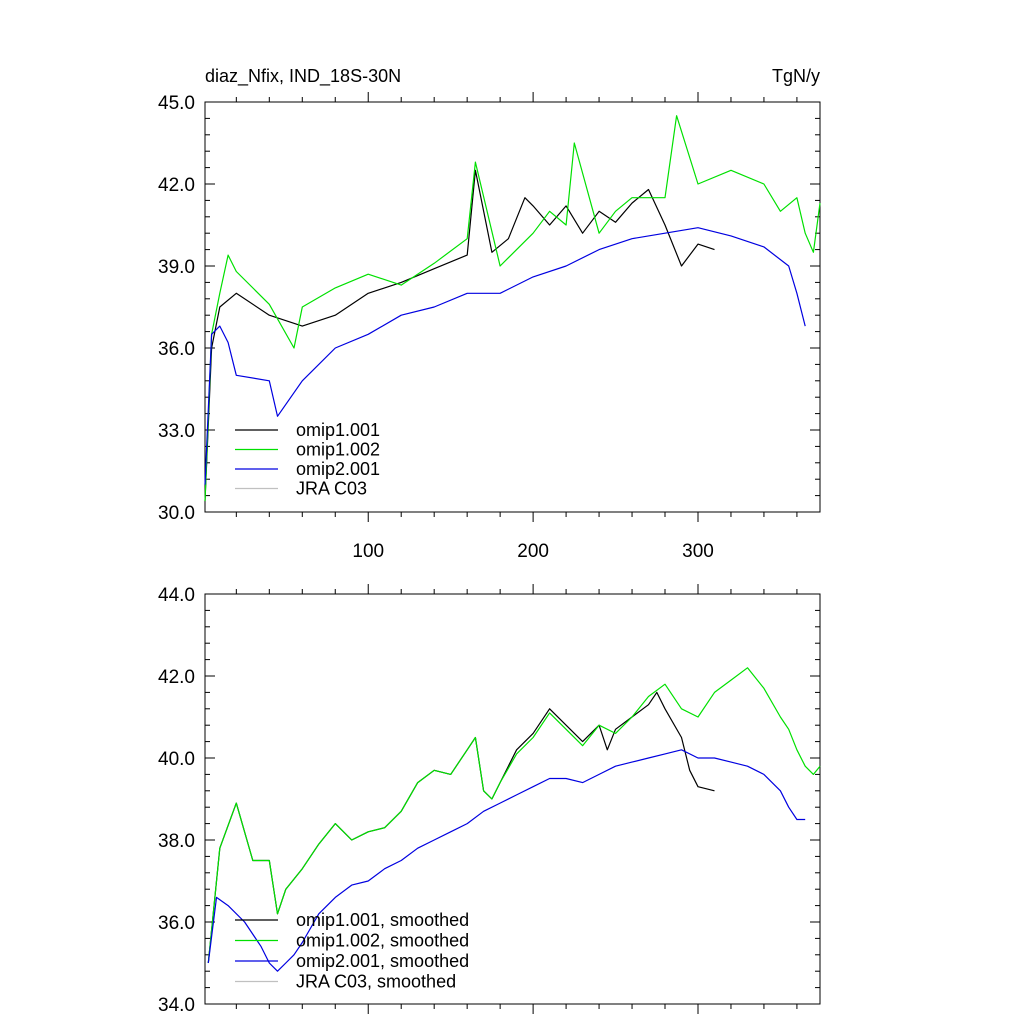 Image resolution: width=1024 pixels, height=1024 pixels. Describe the element at coordinates (176, 759) in the screenshot. I see `y-tick-label: 40.0` at that location.